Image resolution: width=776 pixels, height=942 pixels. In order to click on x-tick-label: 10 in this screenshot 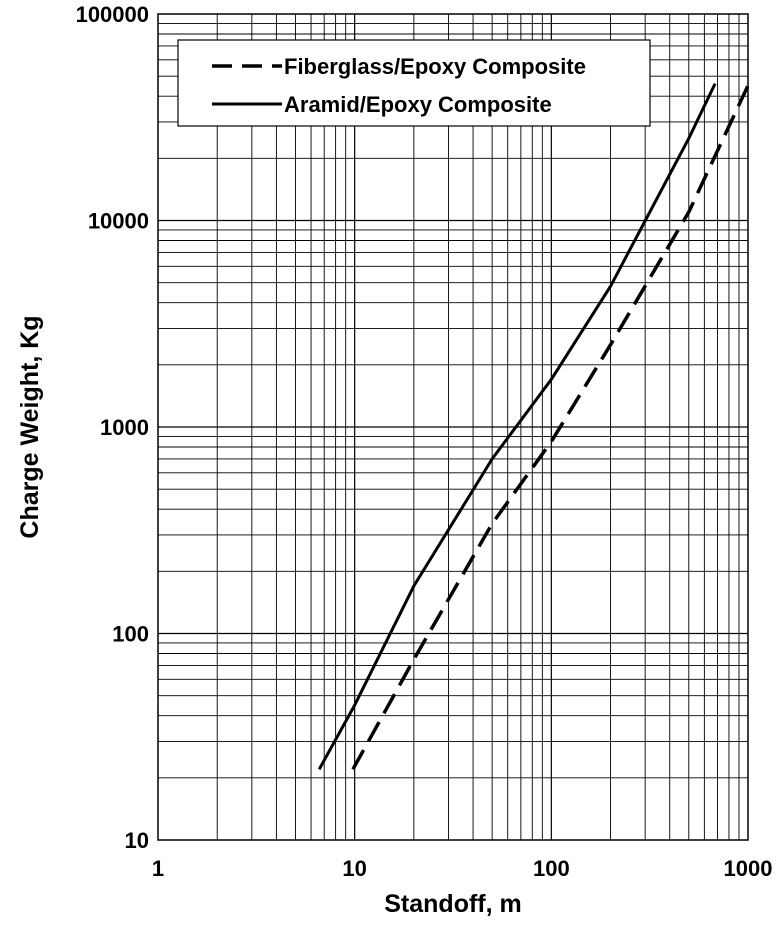, I will do `click(354, 868)`.